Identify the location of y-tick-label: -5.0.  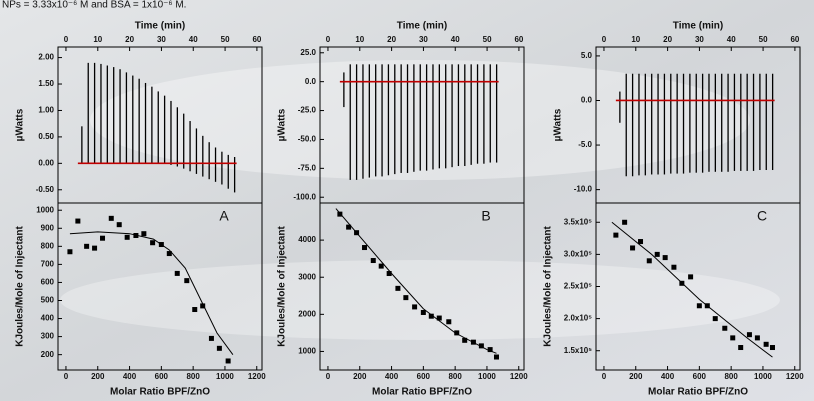
(585, 144).